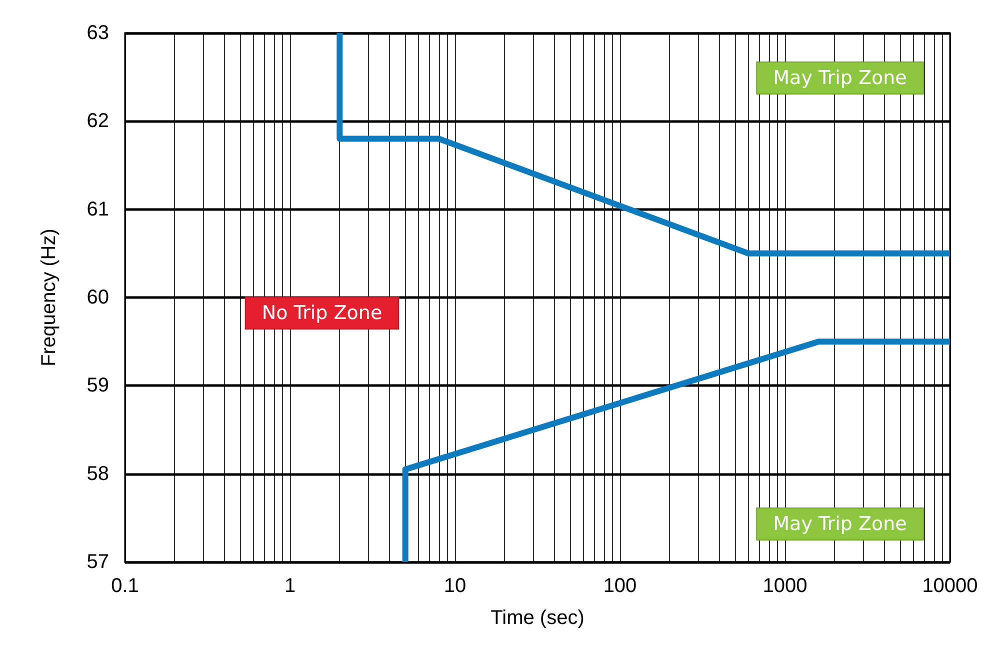 The image size is (998, 651). I want to click on y-tick-label: 62, so click(97, 121).